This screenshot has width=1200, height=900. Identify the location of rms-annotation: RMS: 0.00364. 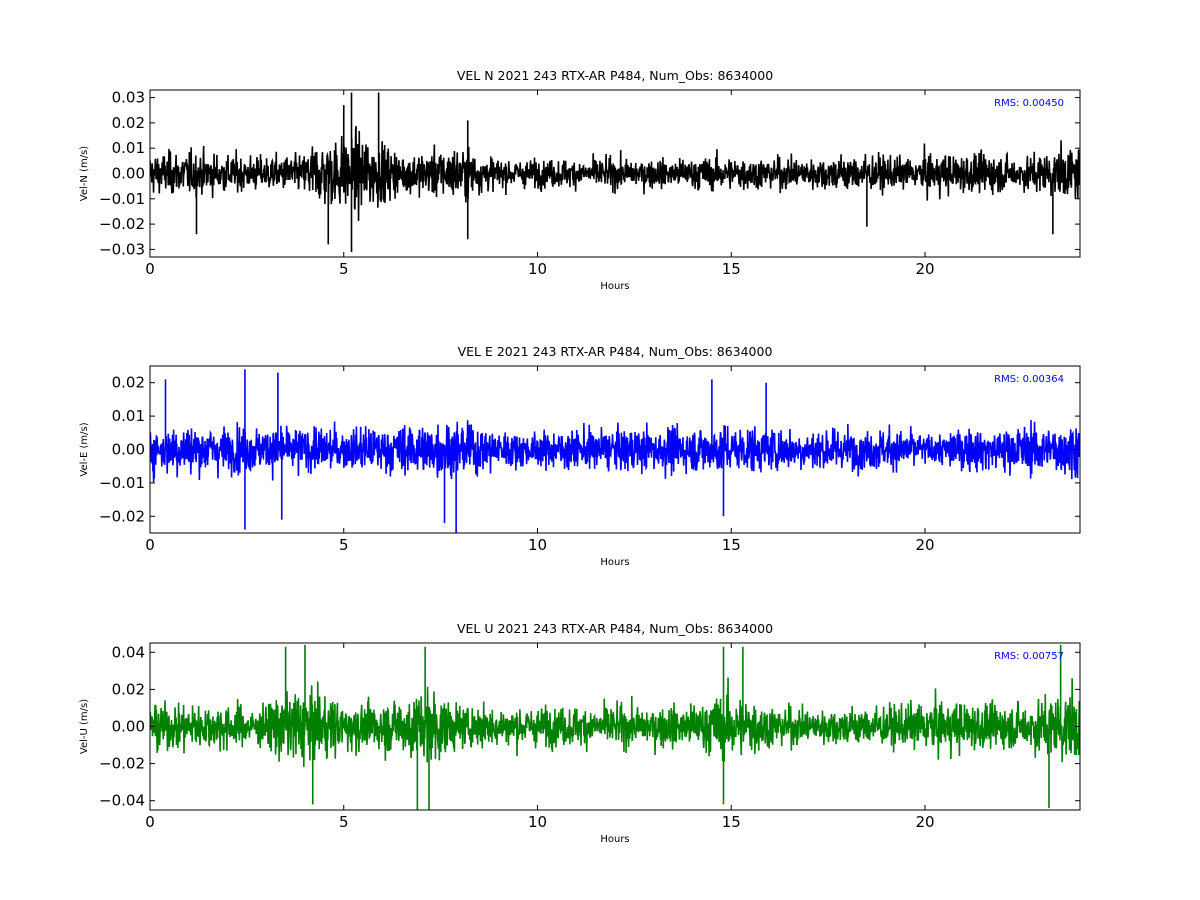
(1029, 379).